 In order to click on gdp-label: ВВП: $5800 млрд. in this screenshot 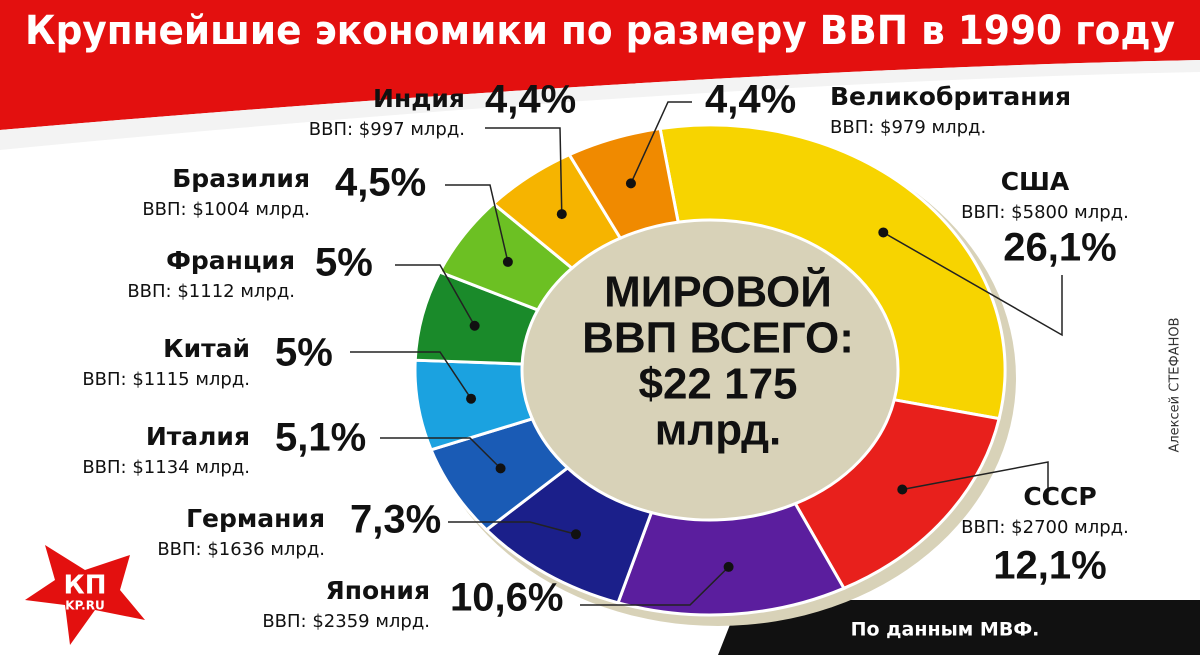, I will do `click(1045, 212)`.